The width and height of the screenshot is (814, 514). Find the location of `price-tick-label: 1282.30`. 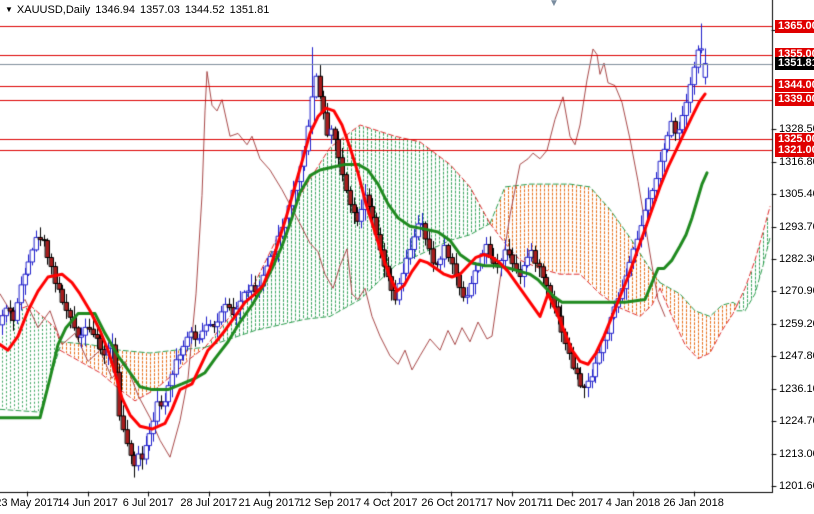

price-tick-label: 1282.30 is located at coordinates (796, 259).